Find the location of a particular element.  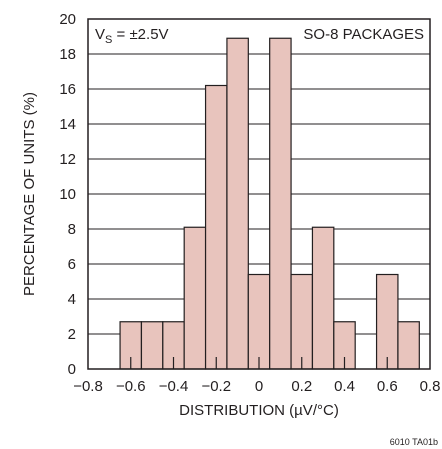

x-tick-labels: −0.8 −0.6 −0.4 −0.2 0 0.2 0.4 0.6 0.8 is located at coordinates (256, 386).